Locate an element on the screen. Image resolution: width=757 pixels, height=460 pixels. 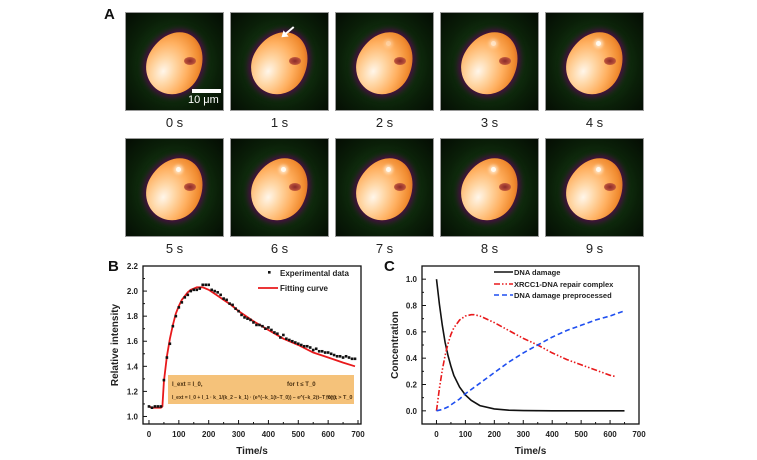
scale-bar-label: 10 μm is located at coordinates (203, 100).